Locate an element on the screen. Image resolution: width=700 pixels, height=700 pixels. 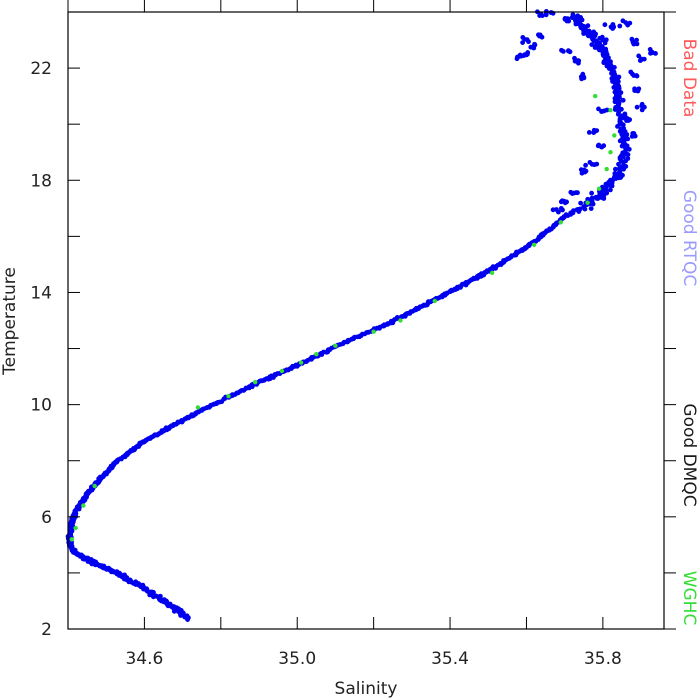
y-tick-label: 18 is located at coordinates (41, 181).